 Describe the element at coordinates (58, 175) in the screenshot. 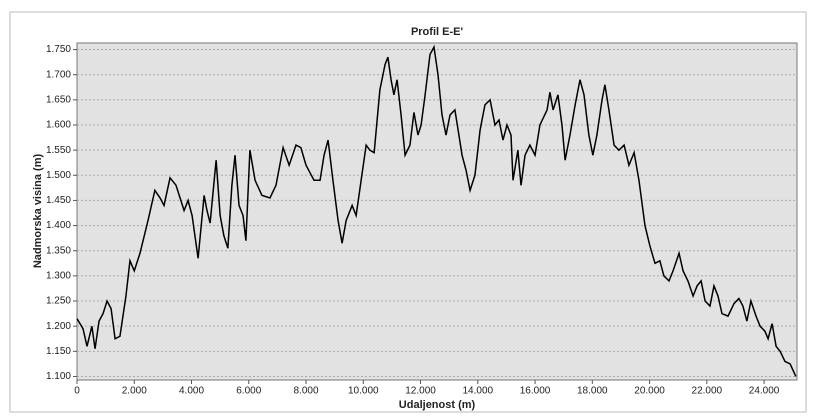

I see `y-tick-label: 1.500` at that location.